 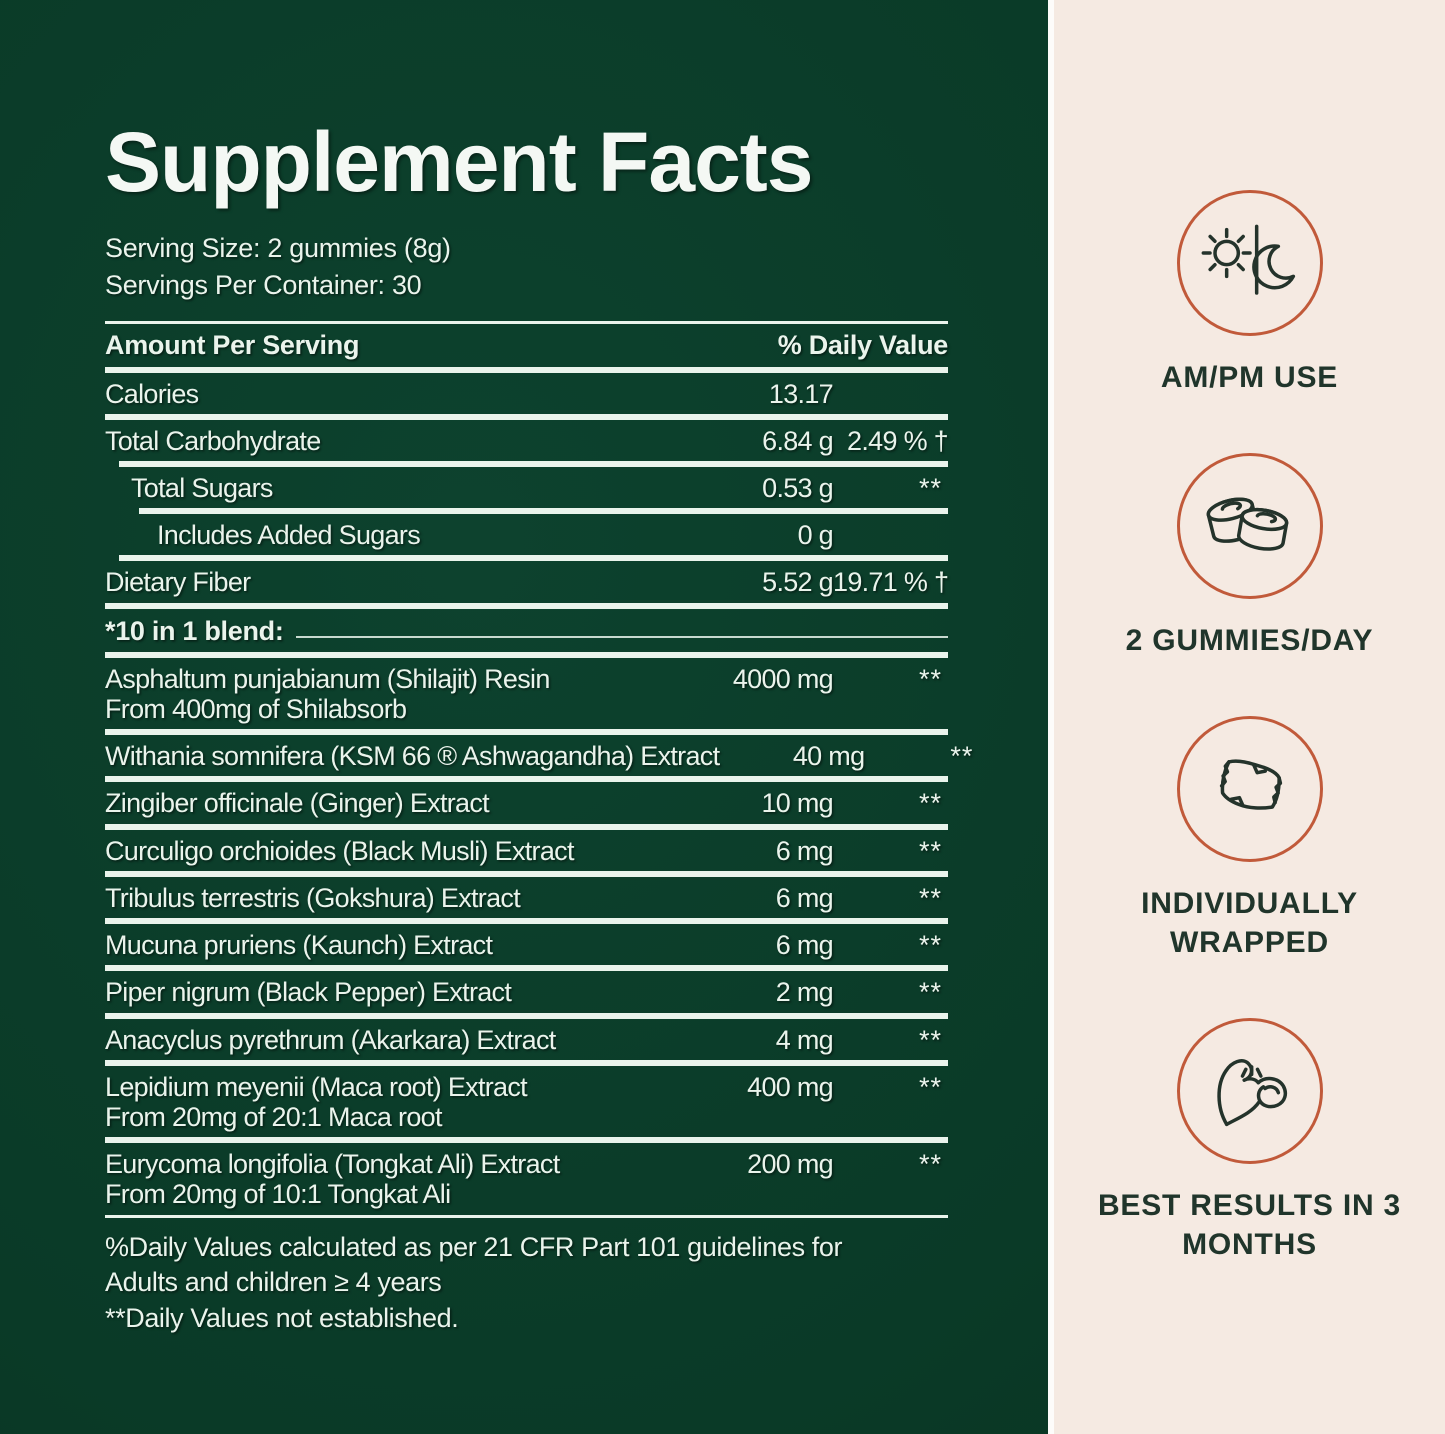 I want to click on blend-heading-row: *10 in 1 blend:, so click(x=526, y=630).